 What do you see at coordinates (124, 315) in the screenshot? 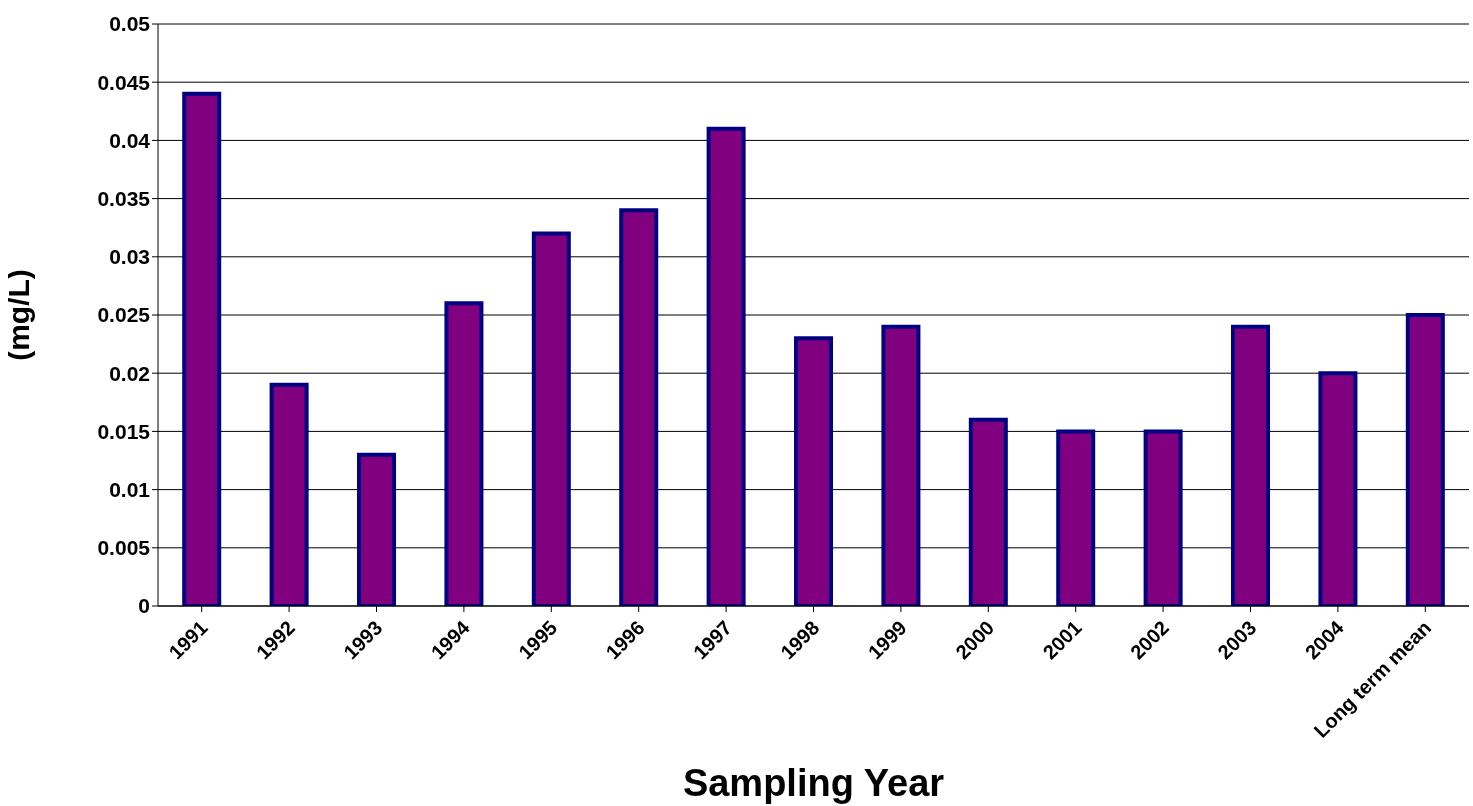
I see `y-tick-label: 0.025` at bounding box center [124, 315].